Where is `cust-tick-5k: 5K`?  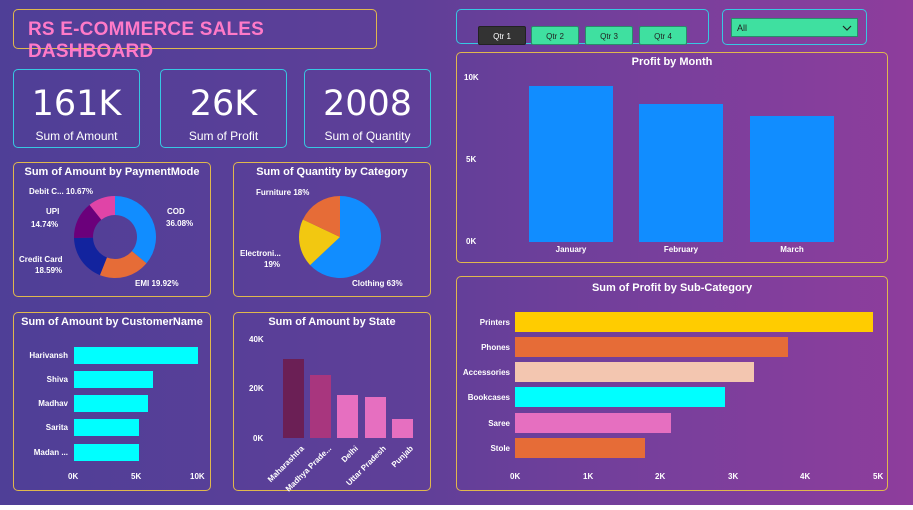
cust-tick-5k: 5K is located at coordinates (136, 476).